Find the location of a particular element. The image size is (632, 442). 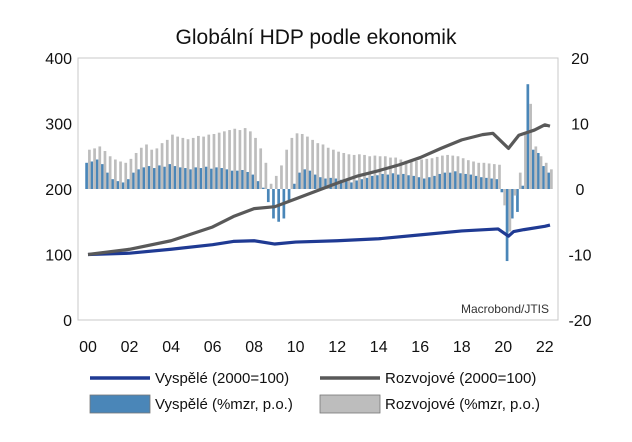

x-tick-label: 06 is located at coordinates (213, 347).